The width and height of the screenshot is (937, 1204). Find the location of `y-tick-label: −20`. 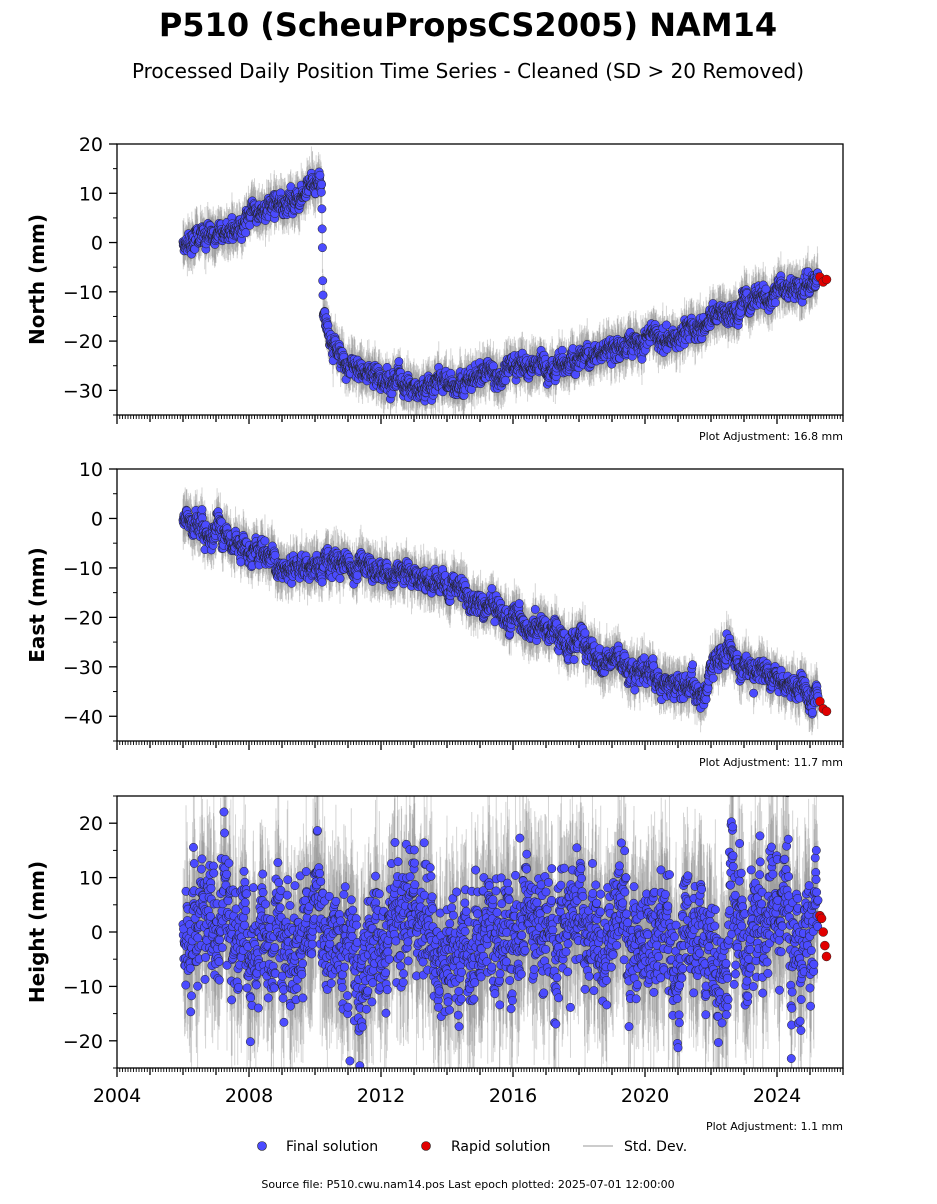

y-tick-label: −20 is located at coordinates (83, 342).